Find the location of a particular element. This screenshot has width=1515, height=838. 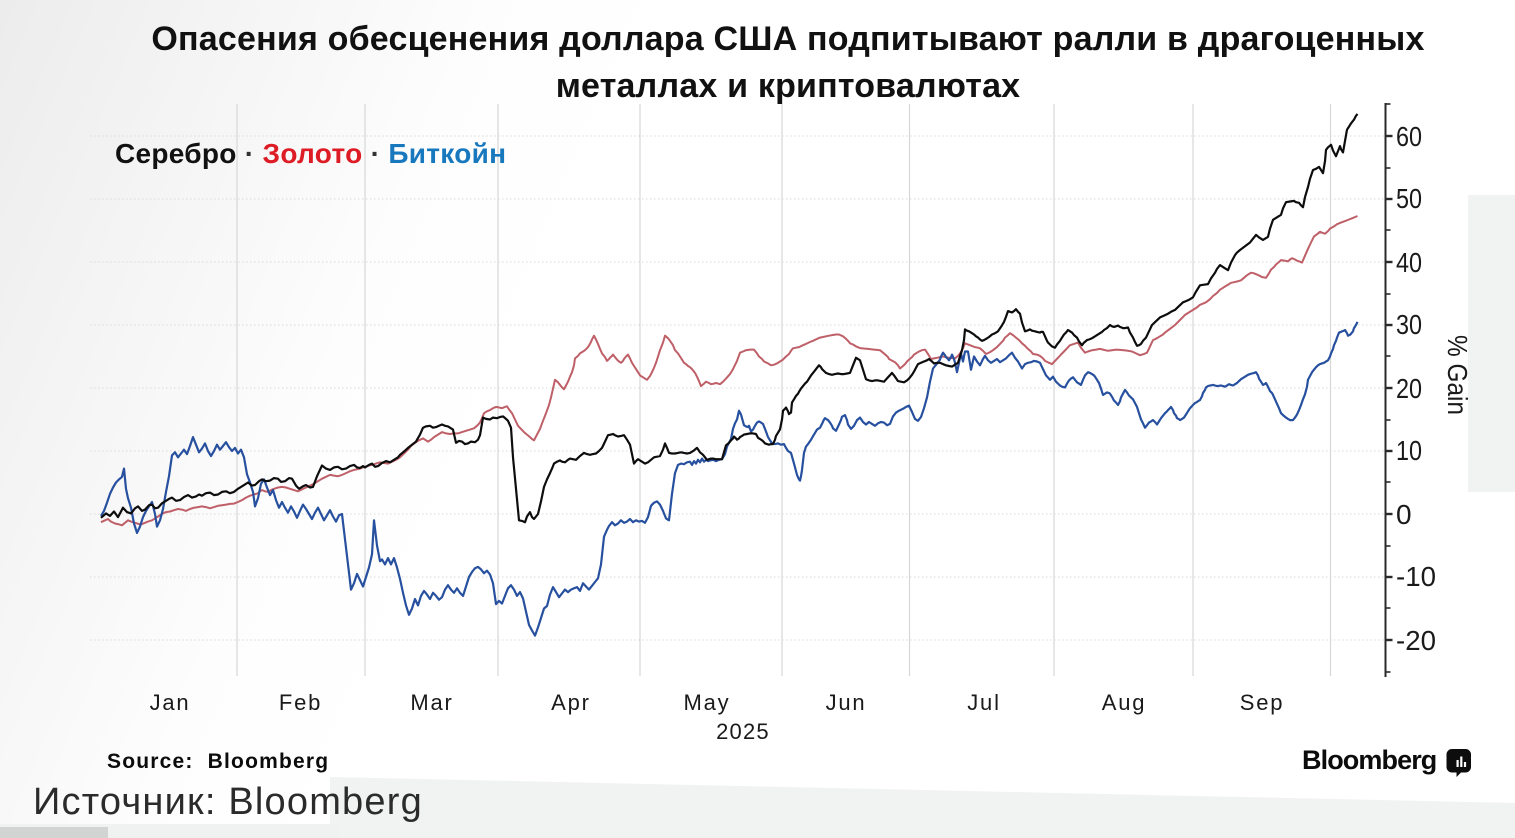

svg-text: Mar is located at coordinates (431, 702).